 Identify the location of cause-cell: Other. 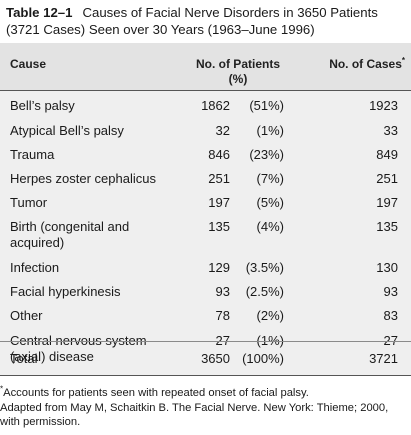
(26, 315).